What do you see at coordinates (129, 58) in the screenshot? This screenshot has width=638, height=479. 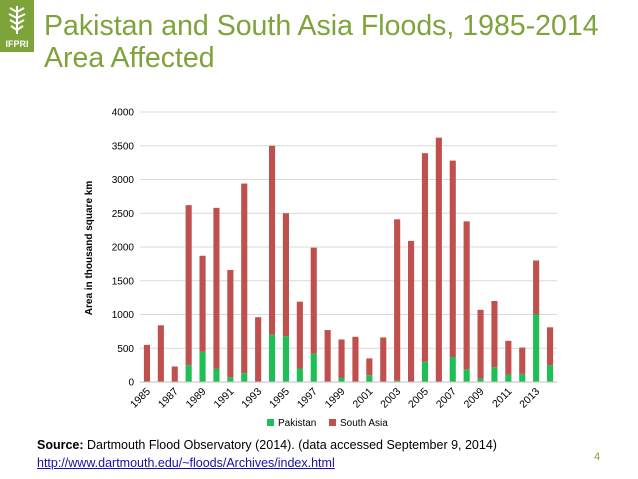 I see `title-line-2: Area Affected` at bounding box center [129, 58].